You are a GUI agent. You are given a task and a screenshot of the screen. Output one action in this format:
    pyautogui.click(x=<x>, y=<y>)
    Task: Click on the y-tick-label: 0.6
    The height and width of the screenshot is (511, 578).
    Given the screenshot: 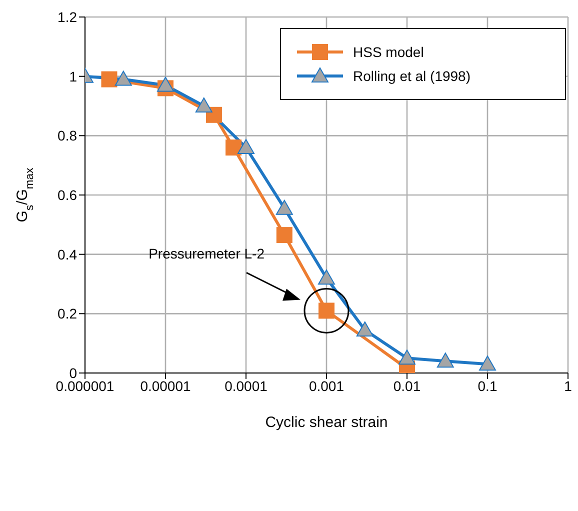 What is the action you would take?
    pyautogui.click(x=68, y=194)
    